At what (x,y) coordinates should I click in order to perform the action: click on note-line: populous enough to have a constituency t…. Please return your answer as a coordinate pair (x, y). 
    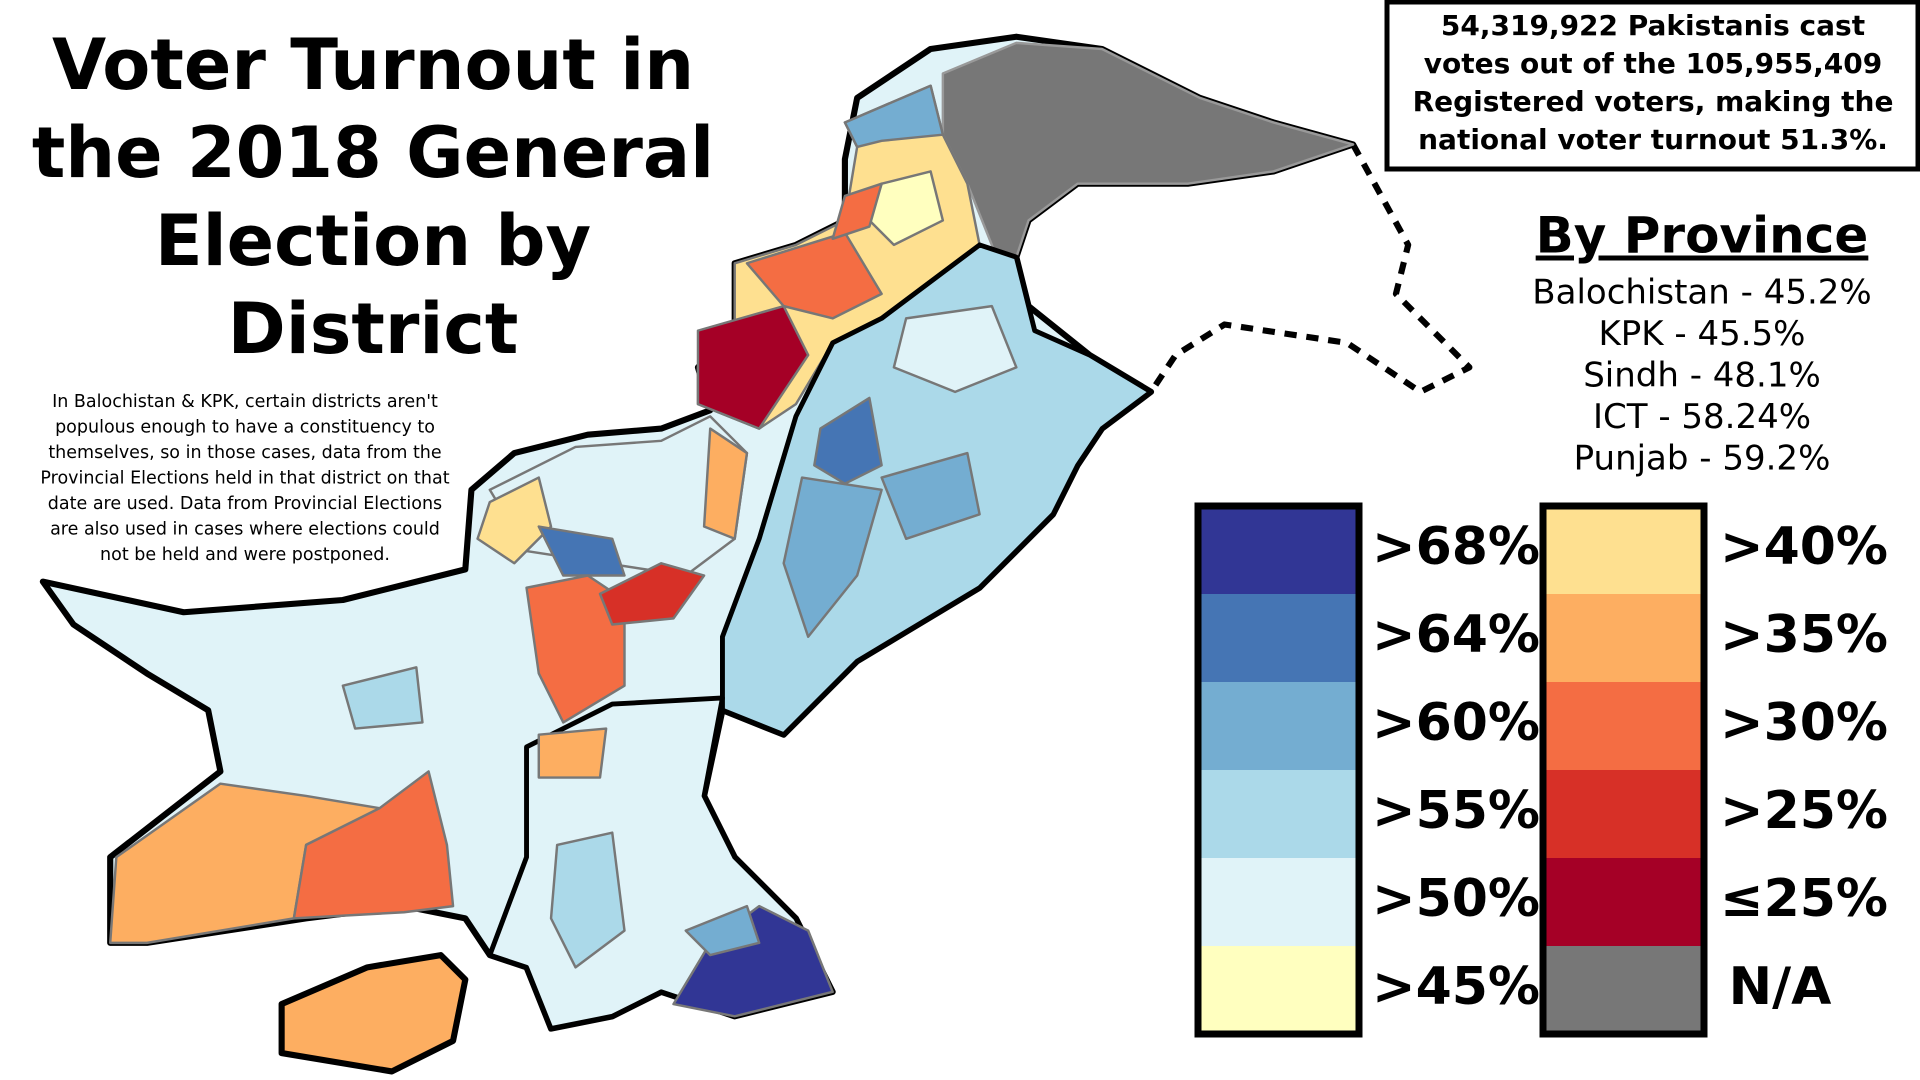
    Looking at the image, I should click on (245, 428).